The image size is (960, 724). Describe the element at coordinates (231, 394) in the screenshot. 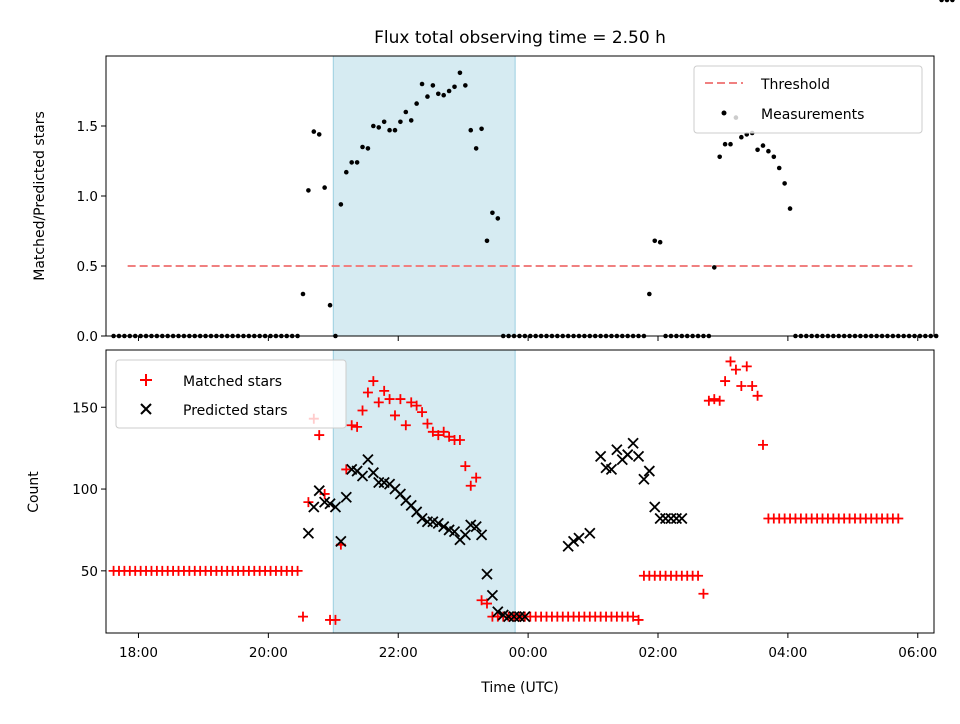

I see `bottom-legend: Matched stars Predicted stars` at that location.